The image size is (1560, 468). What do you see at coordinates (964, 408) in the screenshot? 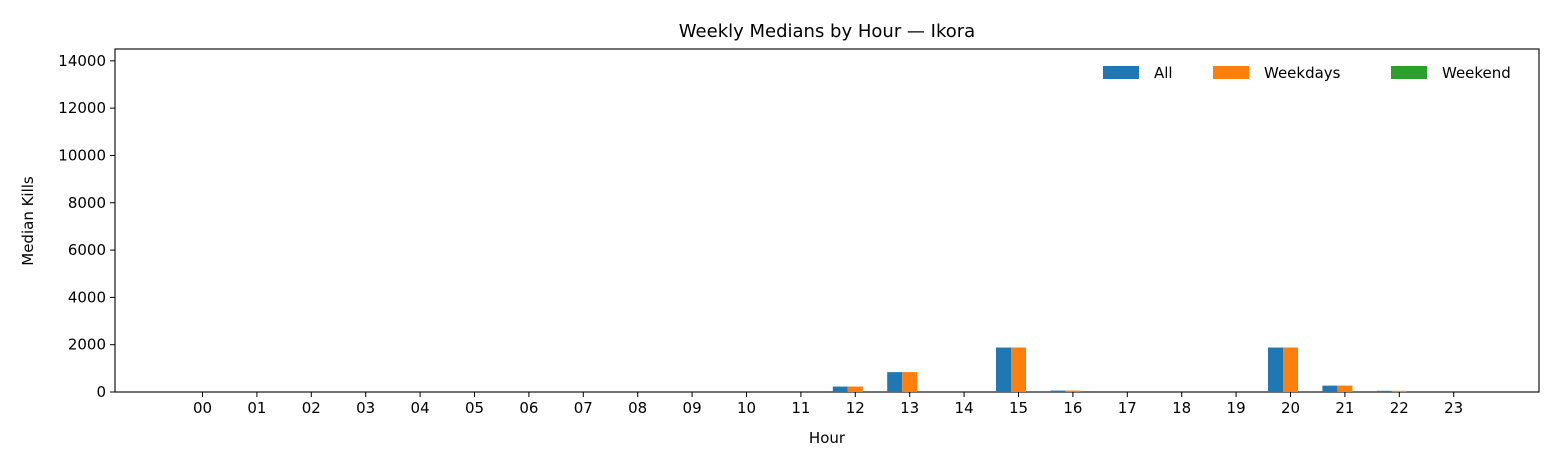
I see `x-tick-label: 14` at bounding box center [964, 408].